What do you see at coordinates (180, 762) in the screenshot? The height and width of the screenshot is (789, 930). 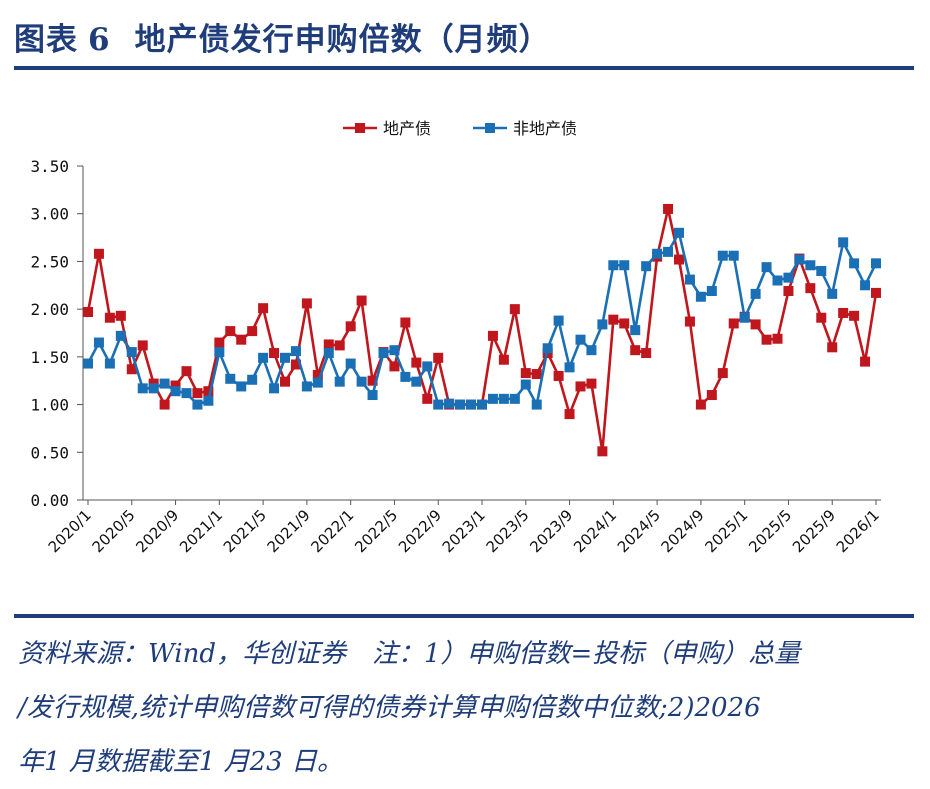 I see `footnote-line-3: 年1 月数据截至1 月23 日。` at bounding box center [180, 762].